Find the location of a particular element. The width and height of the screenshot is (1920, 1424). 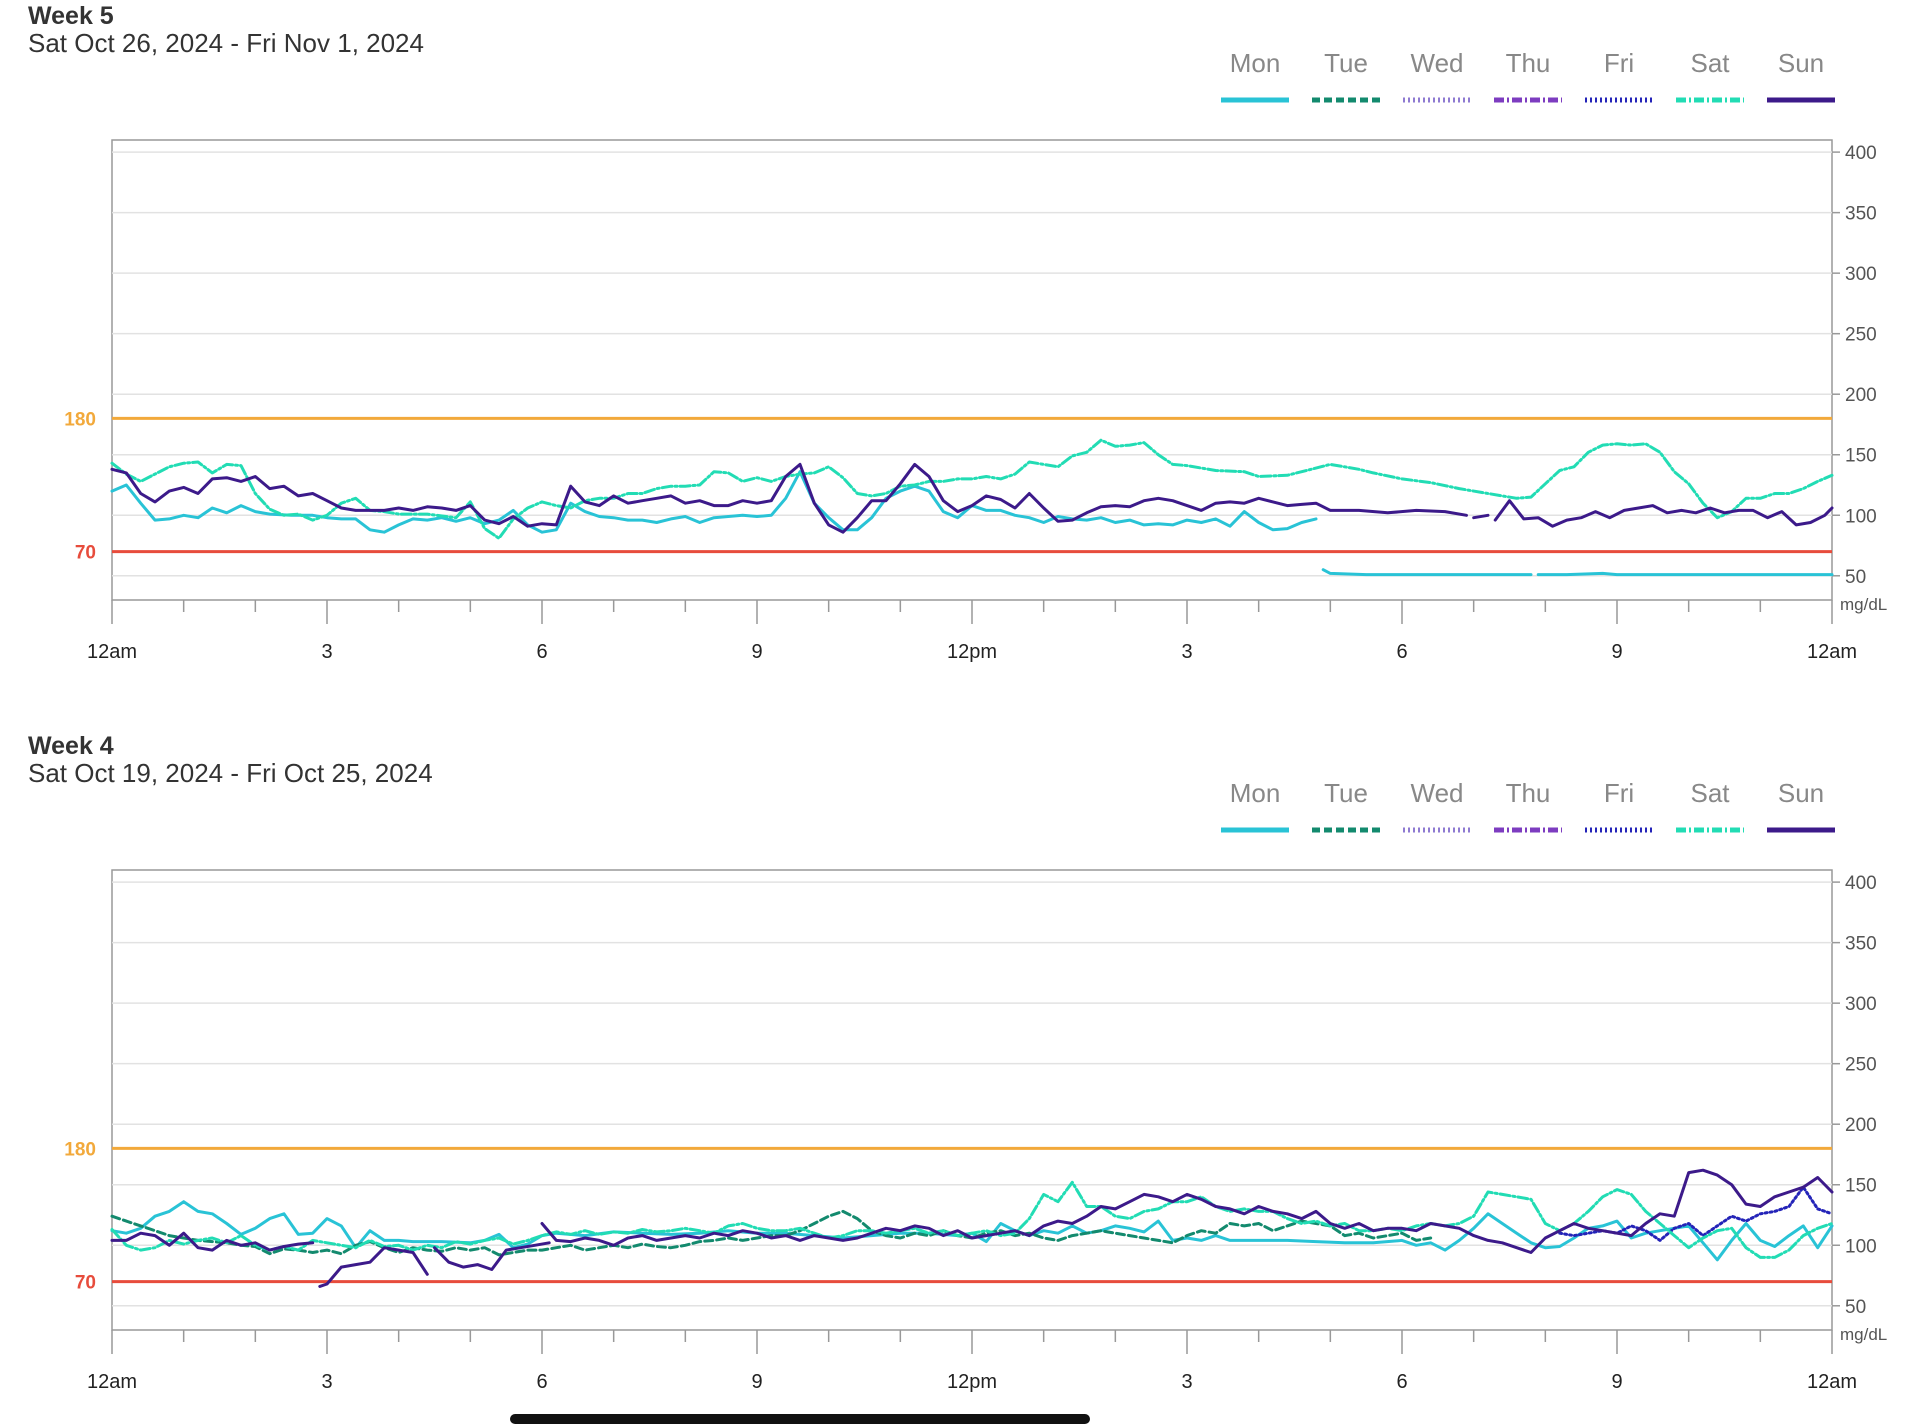

week5-title: Week 5 is located at coordinates (71, 16).